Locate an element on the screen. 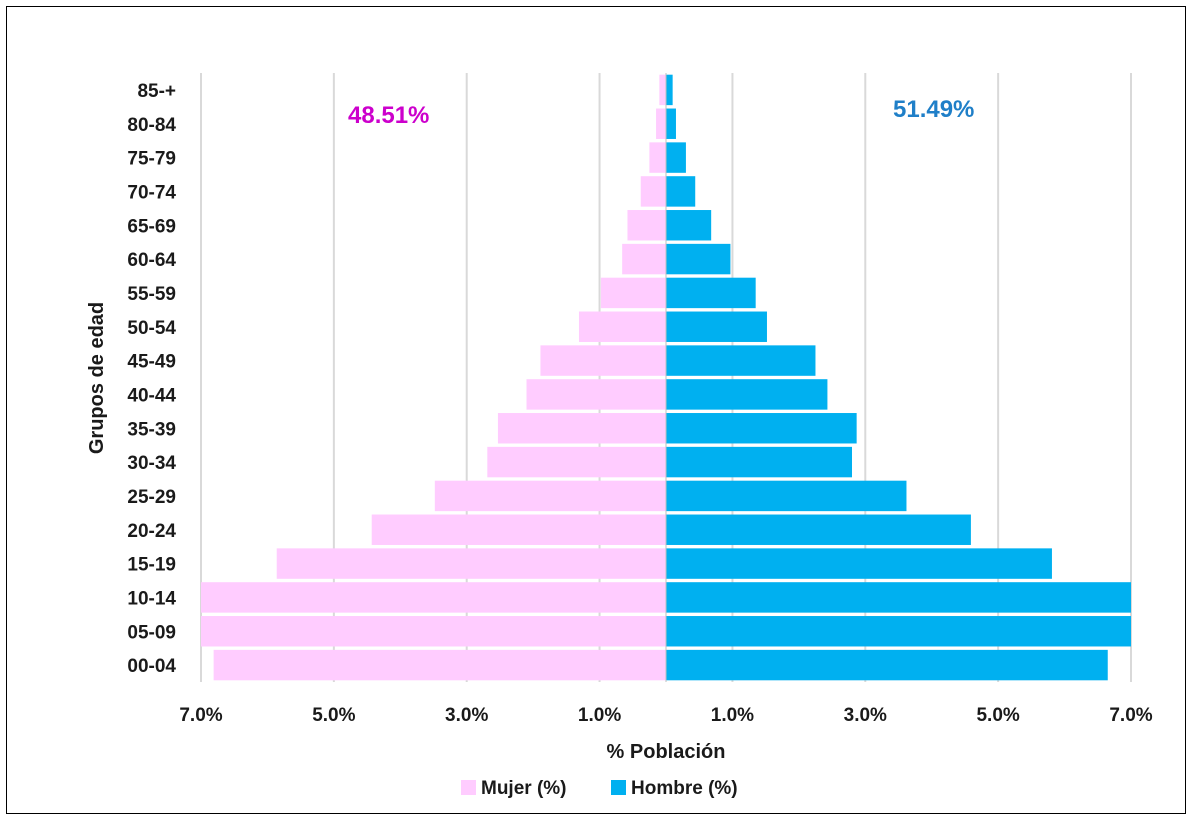 Image resolution: width=1192 pixels, height=820 pixels. y-axis-title: Grupos de edad is located at coordinates (97, 378).